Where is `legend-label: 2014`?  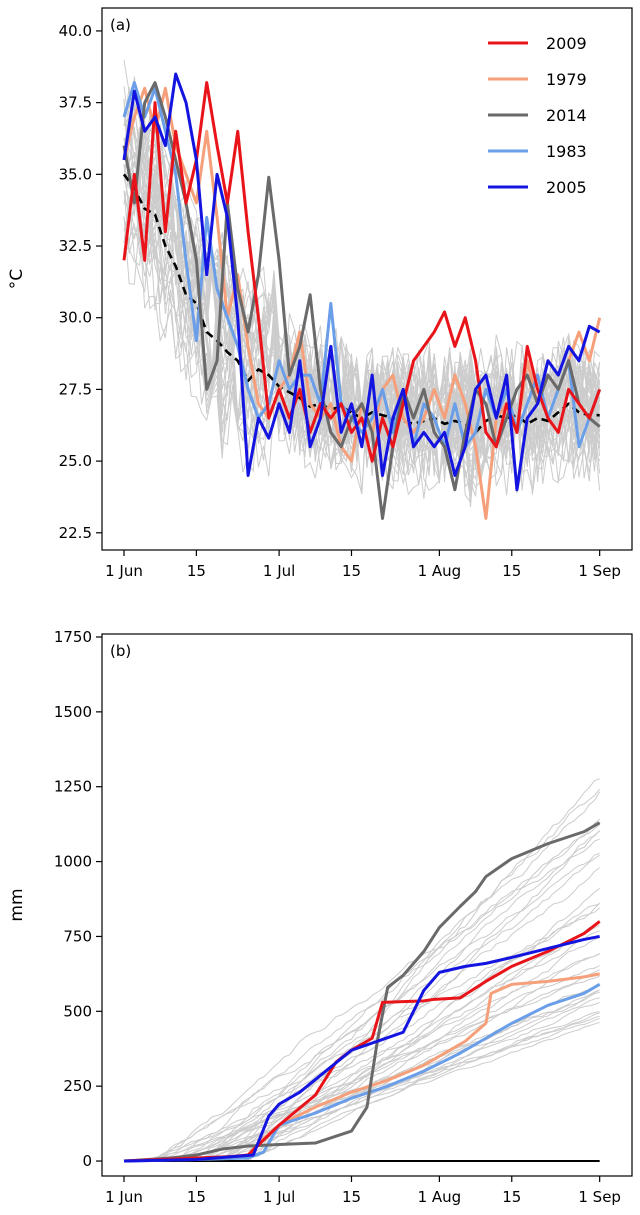
legend-label: 2014 is located at coordinates (566, 115).